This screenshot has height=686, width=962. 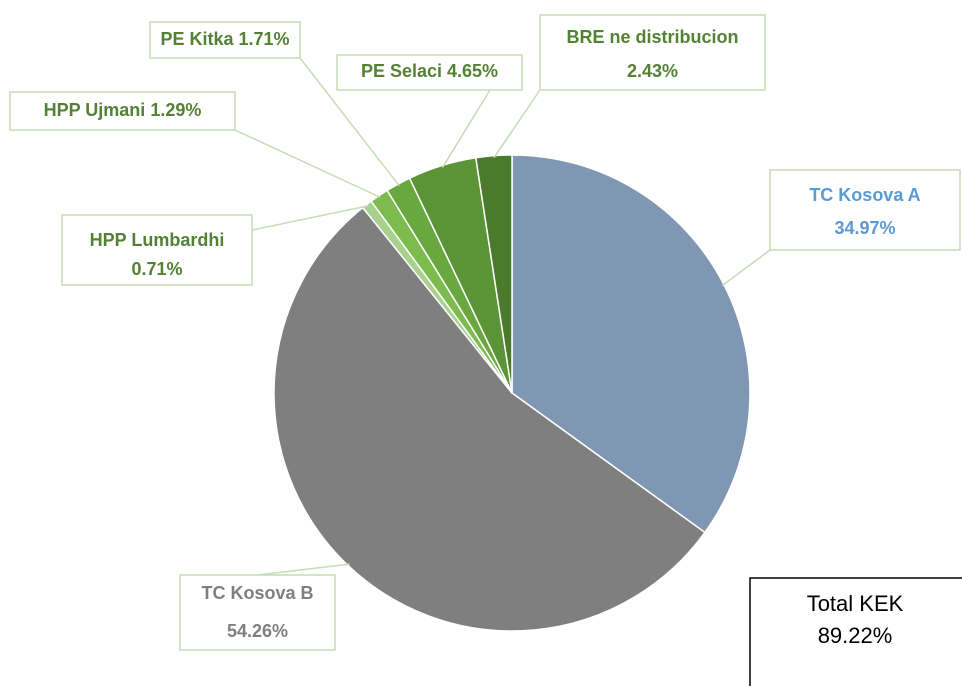 I want to click on label-name: HPP Lumbardhi, so click(x=157, y=240).